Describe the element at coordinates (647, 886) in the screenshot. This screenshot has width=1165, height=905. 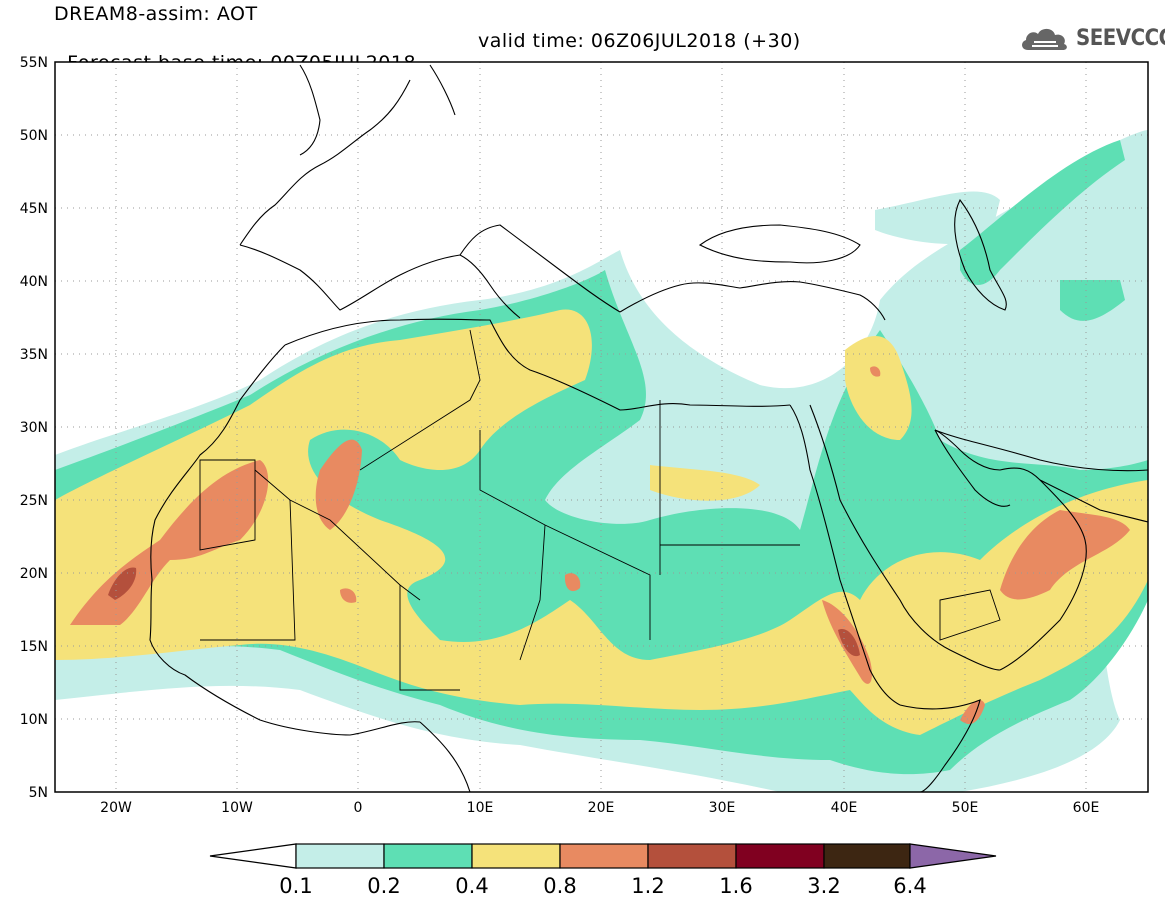
I see `colorbar-level-label: 1.2` at that location.